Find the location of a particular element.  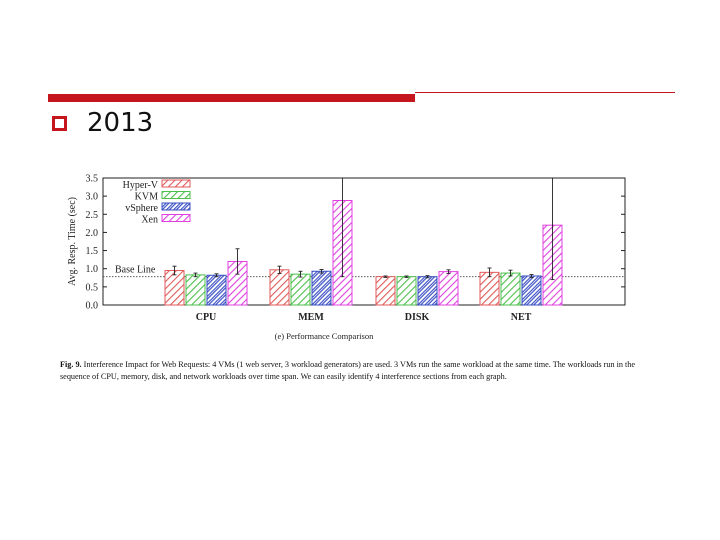

y-tick-label: 1.5 is located at coordinates (92, 251).